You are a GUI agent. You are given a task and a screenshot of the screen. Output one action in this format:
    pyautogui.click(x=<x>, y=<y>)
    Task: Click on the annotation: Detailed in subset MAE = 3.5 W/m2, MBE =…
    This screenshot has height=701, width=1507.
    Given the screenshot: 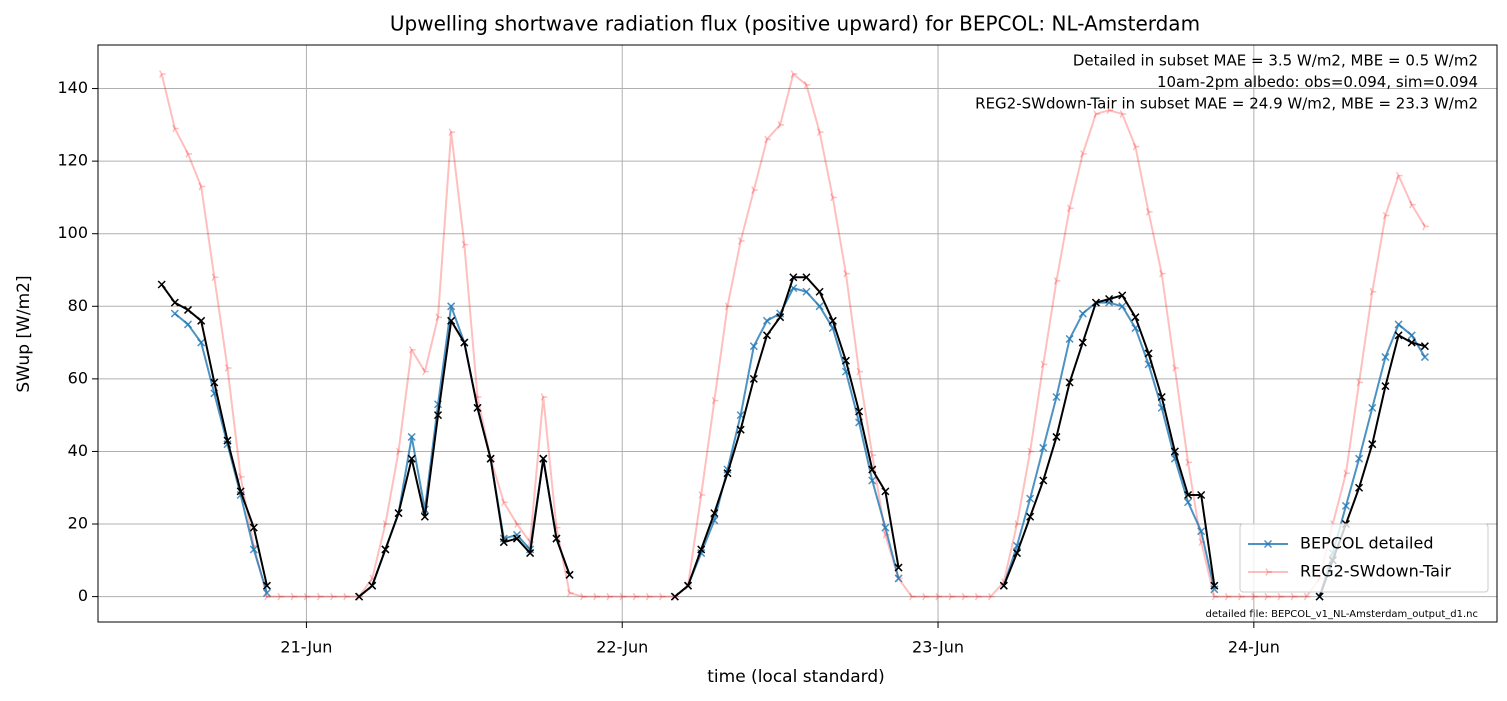 What is the action you would take?
    pyautogui.click(x=1275, y=61)
    